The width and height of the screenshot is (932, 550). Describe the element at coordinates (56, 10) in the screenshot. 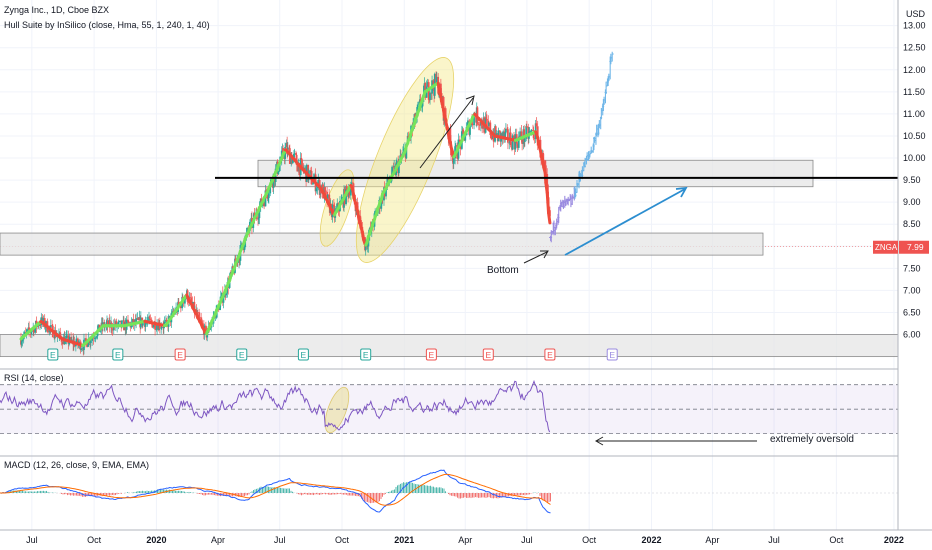

I see `symbol-title: Zynga Inc., 1D, Cboe BZX` at that location.